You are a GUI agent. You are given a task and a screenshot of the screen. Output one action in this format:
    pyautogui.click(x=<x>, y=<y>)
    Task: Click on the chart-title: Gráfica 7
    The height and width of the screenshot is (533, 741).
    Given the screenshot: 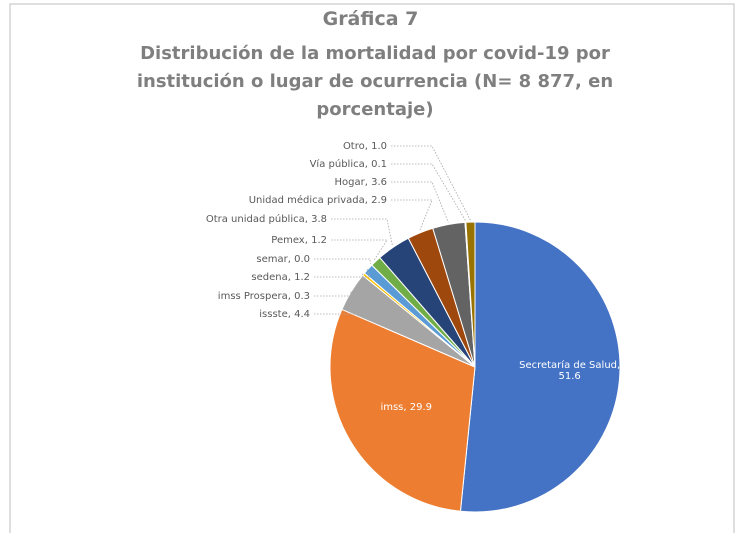 What is the action you would take?
    pyautogui.click(x=370, y=19)
    